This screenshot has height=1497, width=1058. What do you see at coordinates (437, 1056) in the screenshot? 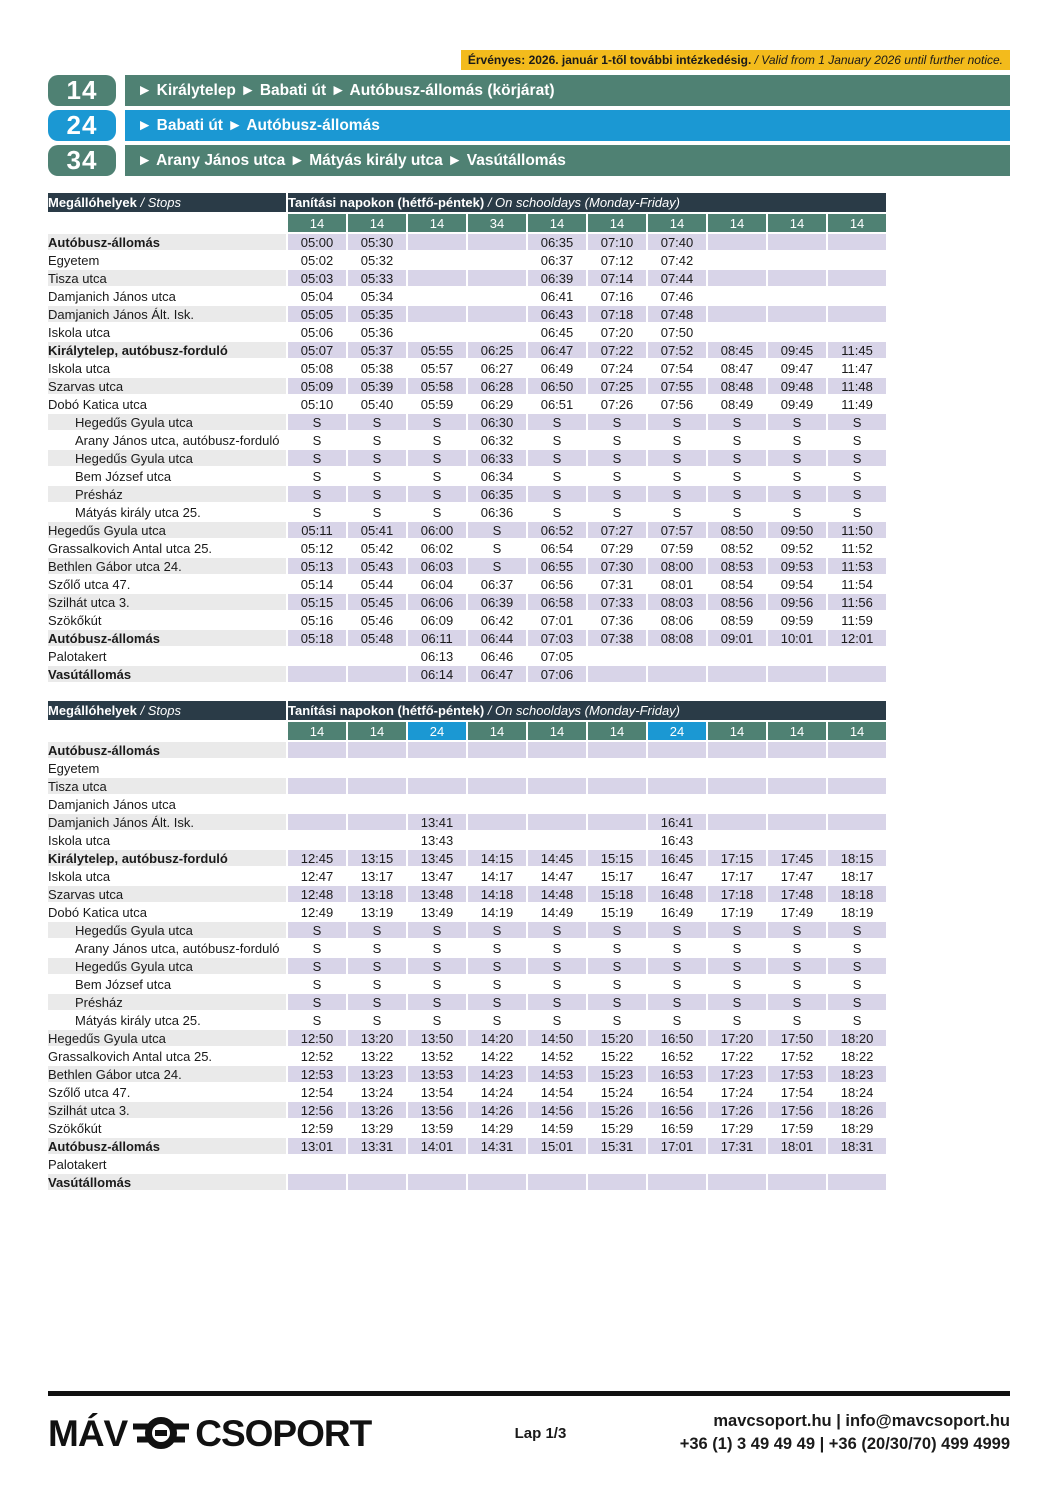
I see `time-cell: 13:52` at bounding box center [437, 1056].